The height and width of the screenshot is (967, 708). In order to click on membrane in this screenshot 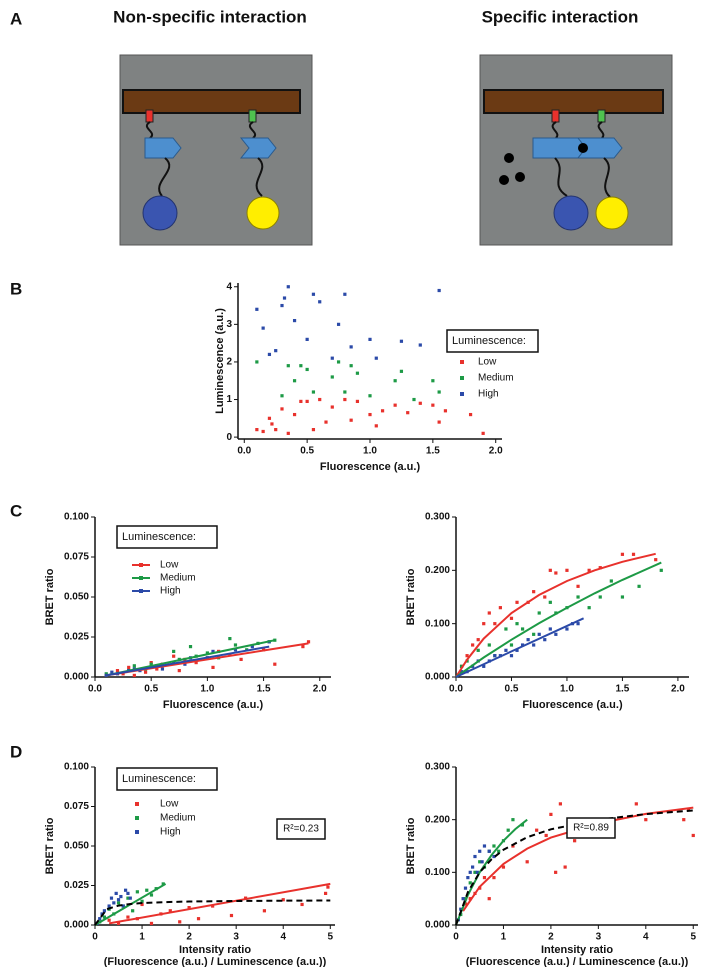, I will do `click(573, 101)`.